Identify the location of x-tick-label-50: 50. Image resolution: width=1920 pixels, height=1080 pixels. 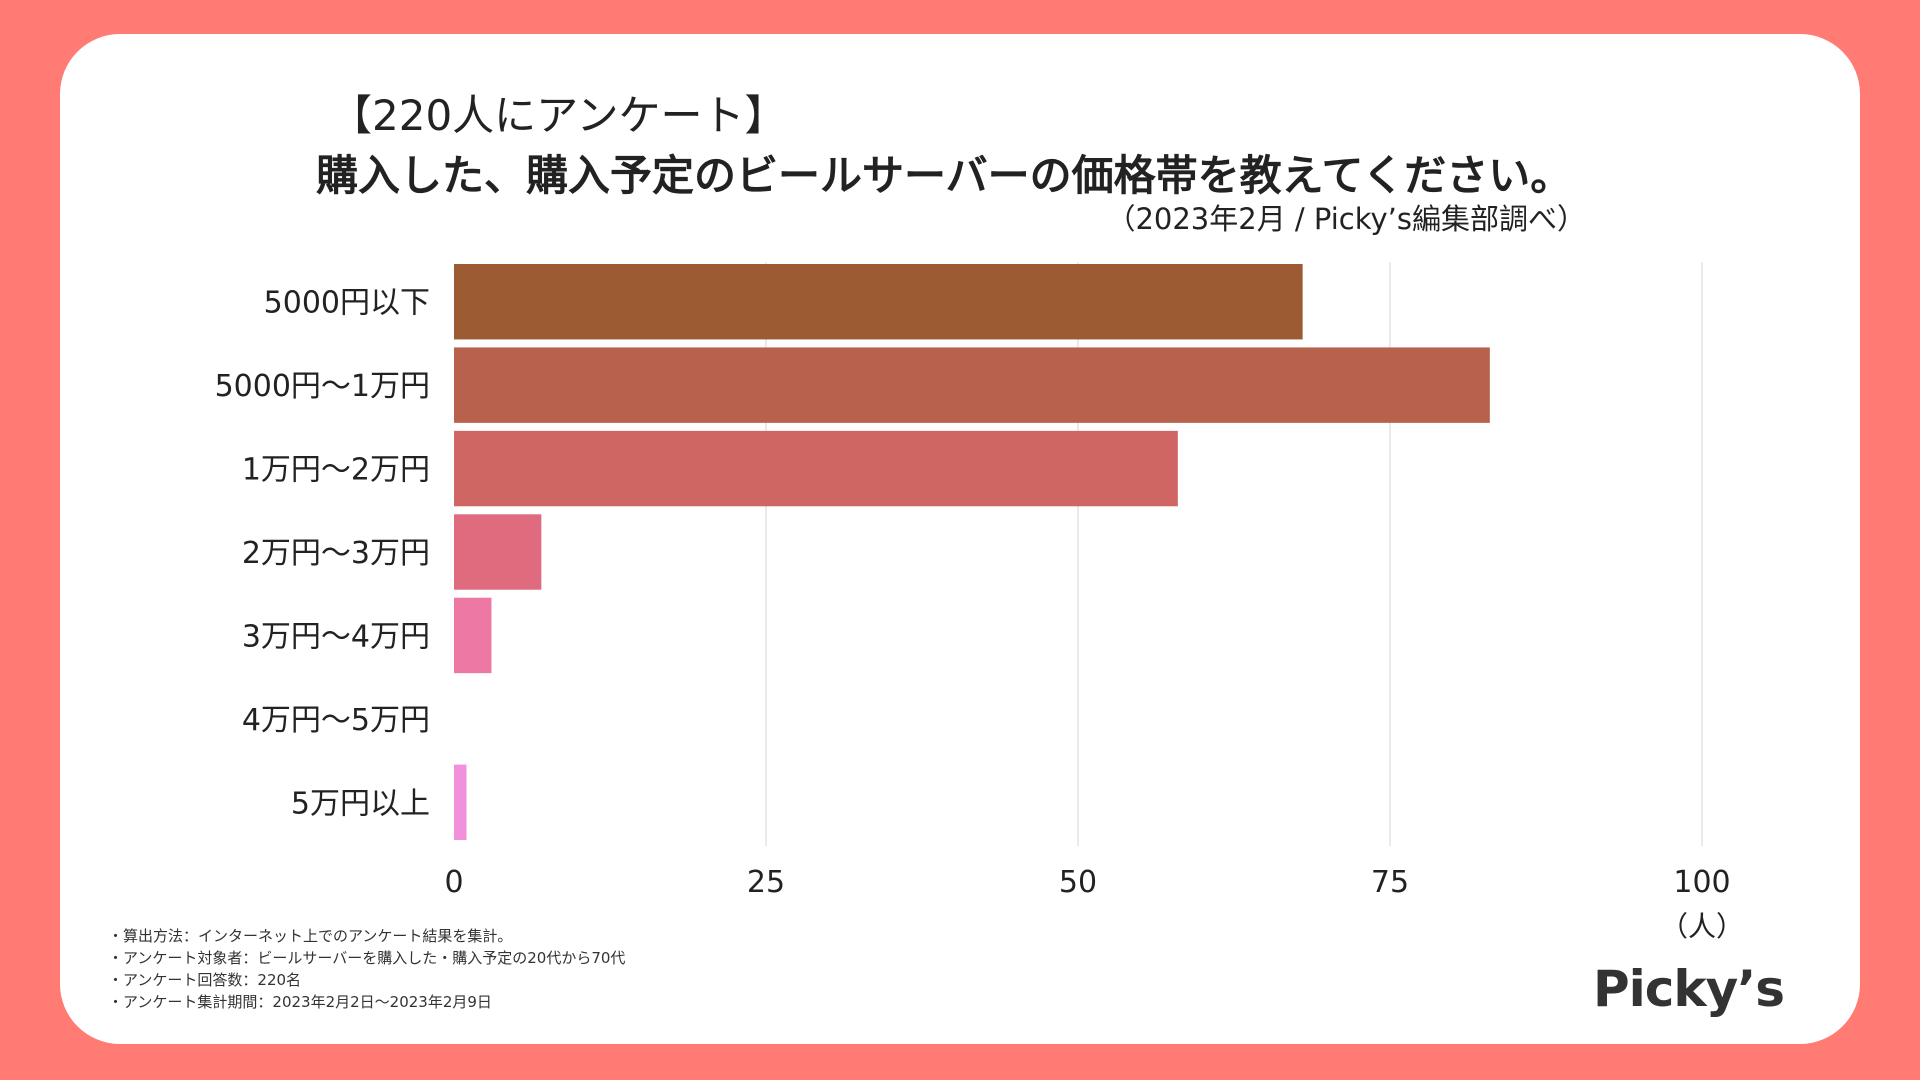
(1078, 882).